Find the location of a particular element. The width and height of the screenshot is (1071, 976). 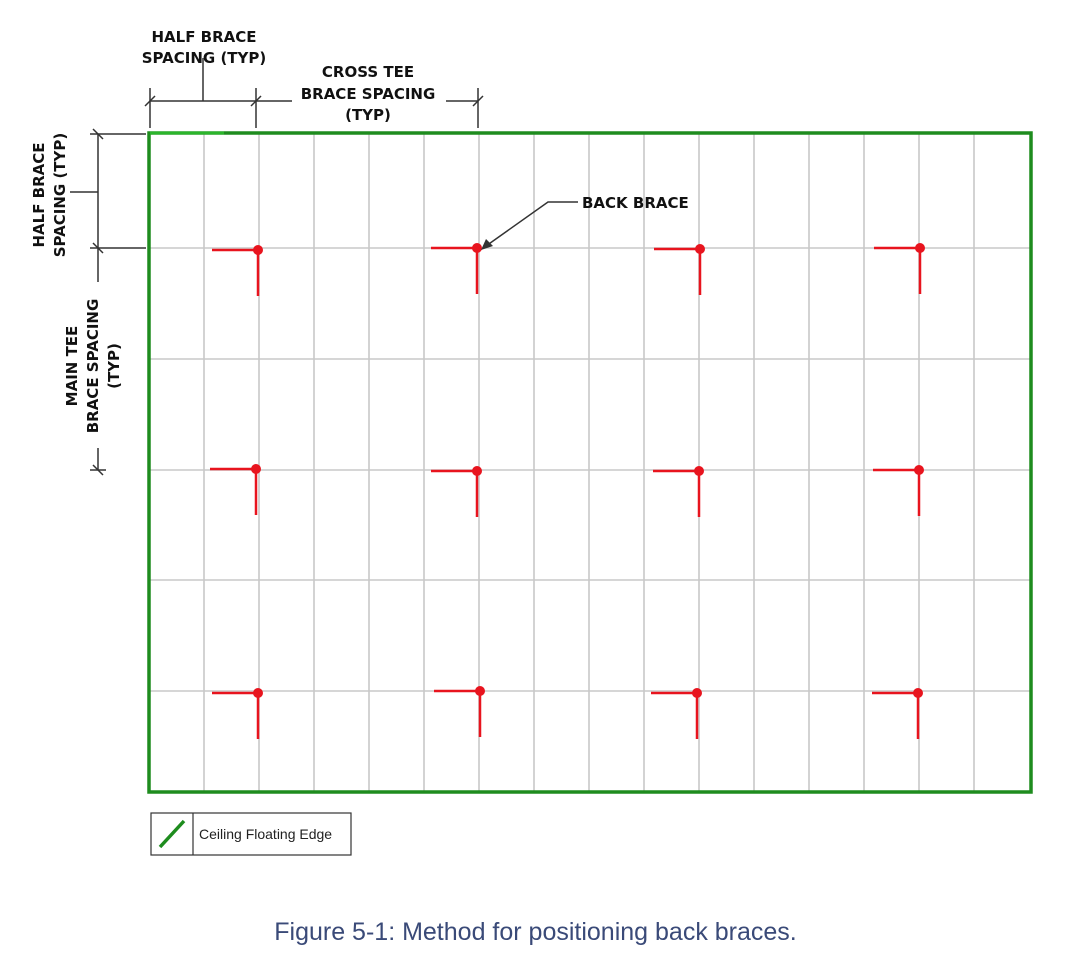

legend: Ceiling Floating Edge is located at coordinates (251, 834).